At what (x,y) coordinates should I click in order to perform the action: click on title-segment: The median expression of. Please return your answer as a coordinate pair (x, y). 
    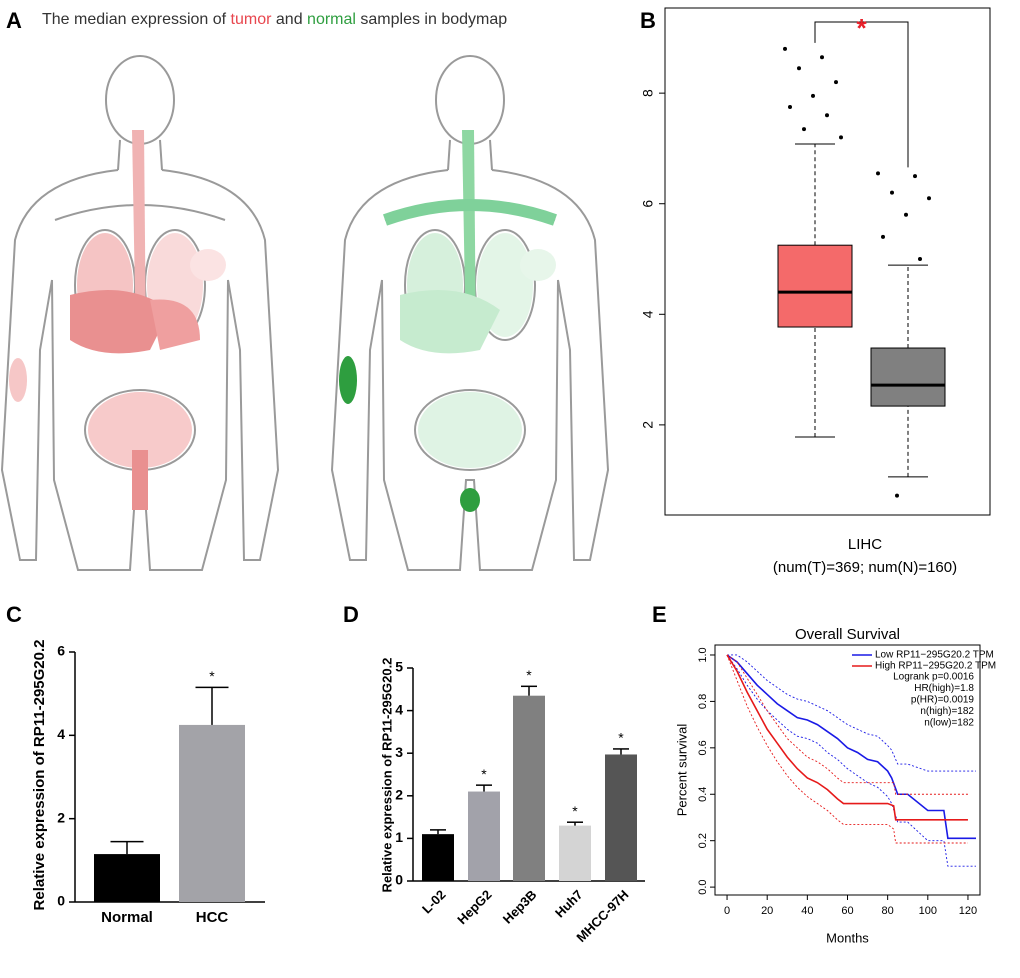
    Looking at the image, I should click on (136, 19).